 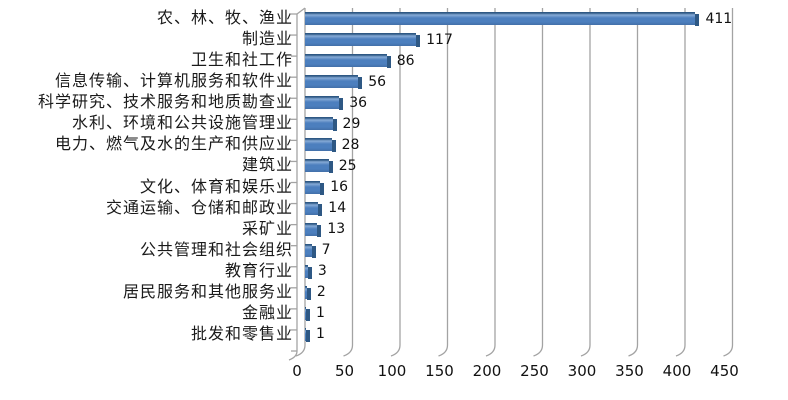 What do you see at coordinates (351, 123) in the screenshot?
I see `value-label: 29` at bounding box center [351, 123].